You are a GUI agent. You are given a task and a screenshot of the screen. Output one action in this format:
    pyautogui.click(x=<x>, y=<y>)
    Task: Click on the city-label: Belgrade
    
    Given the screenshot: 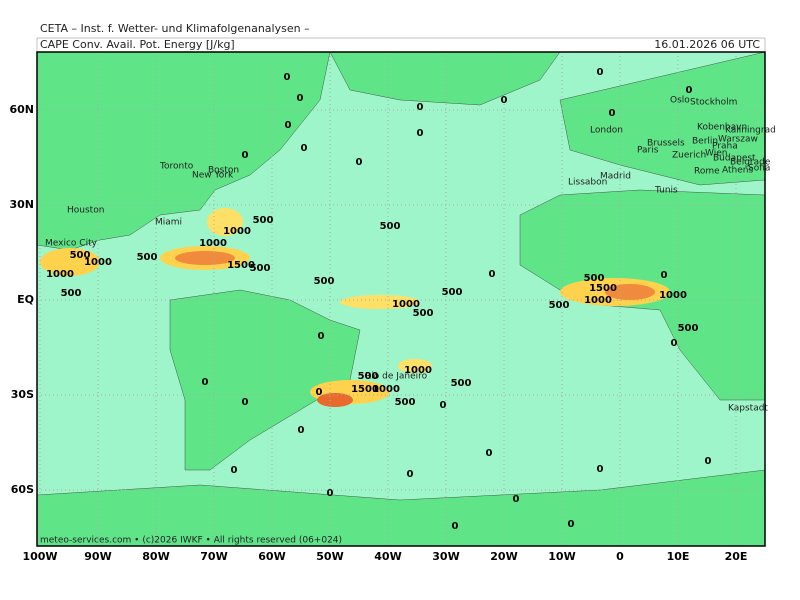 What is the action you would take?
    pyautogui.click(x=750, y=163)
    